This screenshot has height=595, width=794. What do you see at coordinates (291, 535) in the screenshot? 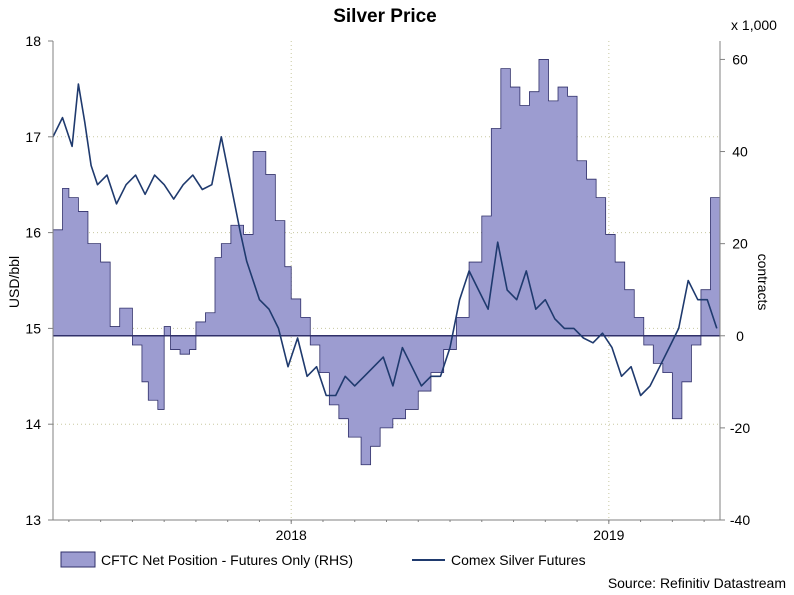
I see `x-tick-label: 2018` at bounding box center [291, 535].